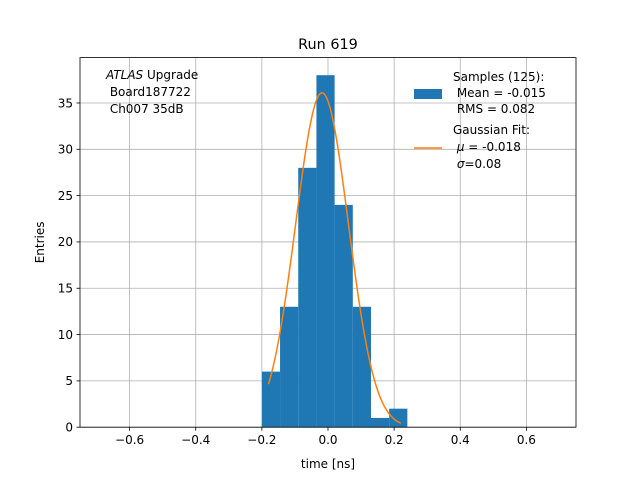  What do you see at coordinates (65, 103) in the screenshot?
I see `y-tick-label: 35` at bounding box center [65, 103].